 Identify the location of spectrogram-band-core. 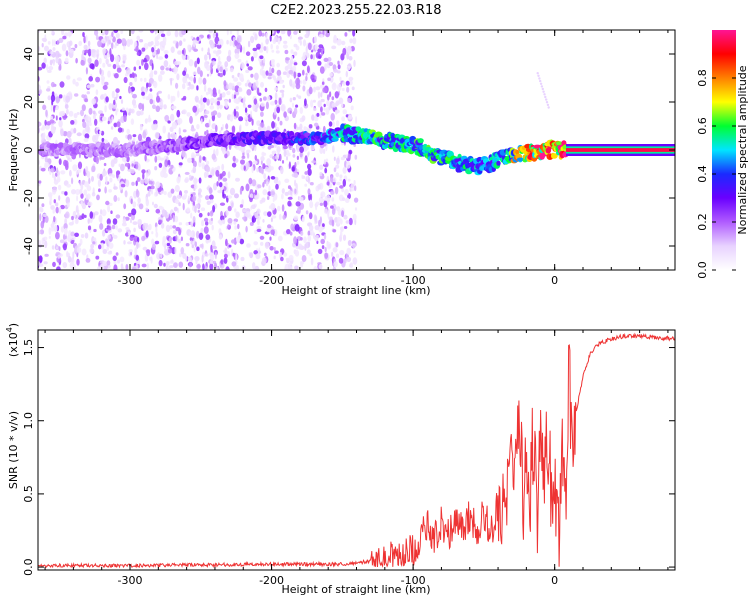
(620, 150).